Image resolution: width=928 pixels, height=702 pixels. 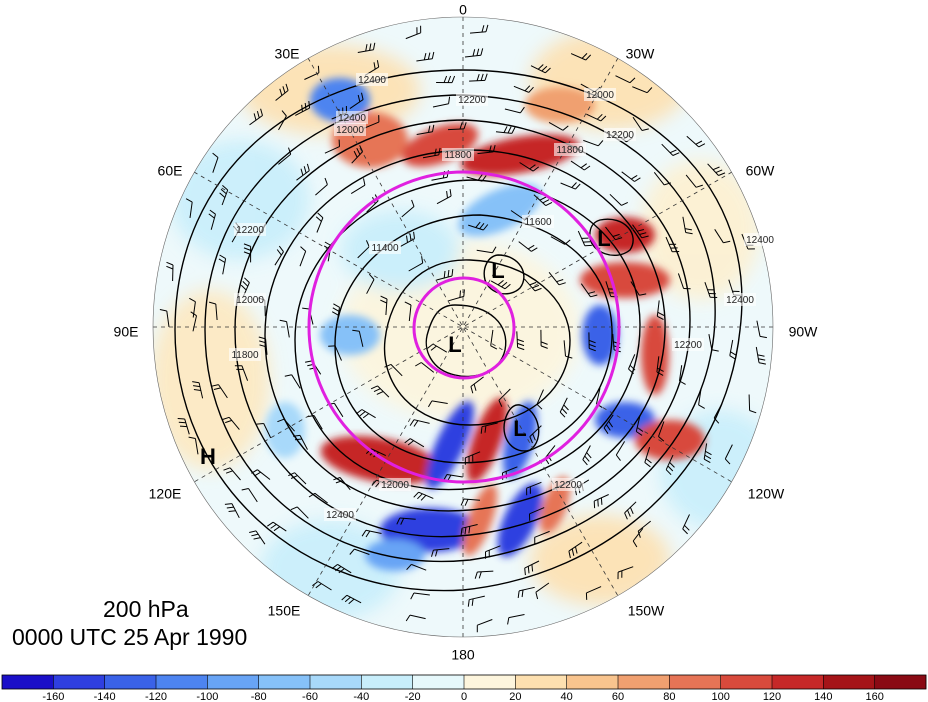 What do you see at coordinates (361, 696) in the screenshot?
I see `colorbar-tick-label: -40` at bounding box center [361, 696].